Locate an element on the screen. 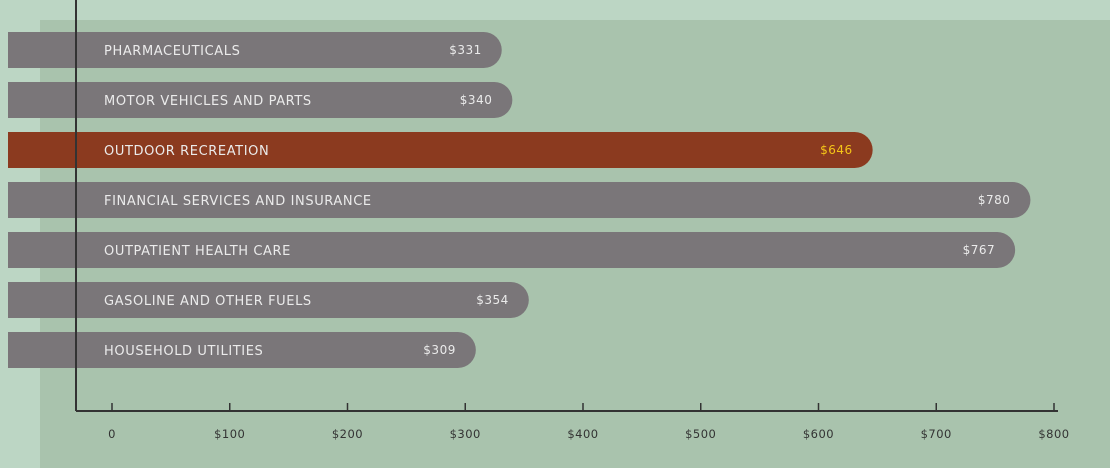 The width and height of the screenshot is (1110, 468). x-tick-label-6: $600 is located at coordinates (818, 434).